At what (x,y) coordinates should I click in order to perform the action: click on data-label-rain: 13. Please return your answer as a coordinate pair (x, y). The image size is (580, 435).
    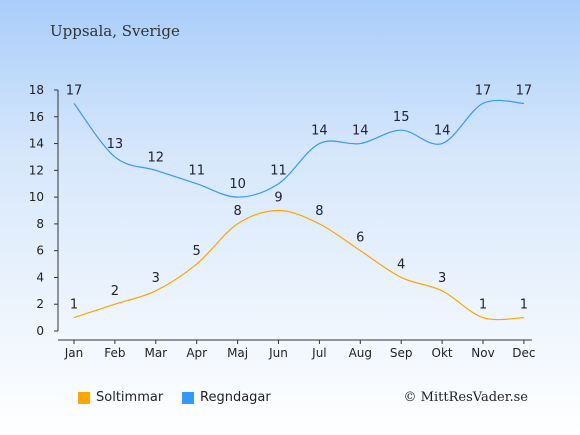
    Looking at the image, I should click on (115, 144).